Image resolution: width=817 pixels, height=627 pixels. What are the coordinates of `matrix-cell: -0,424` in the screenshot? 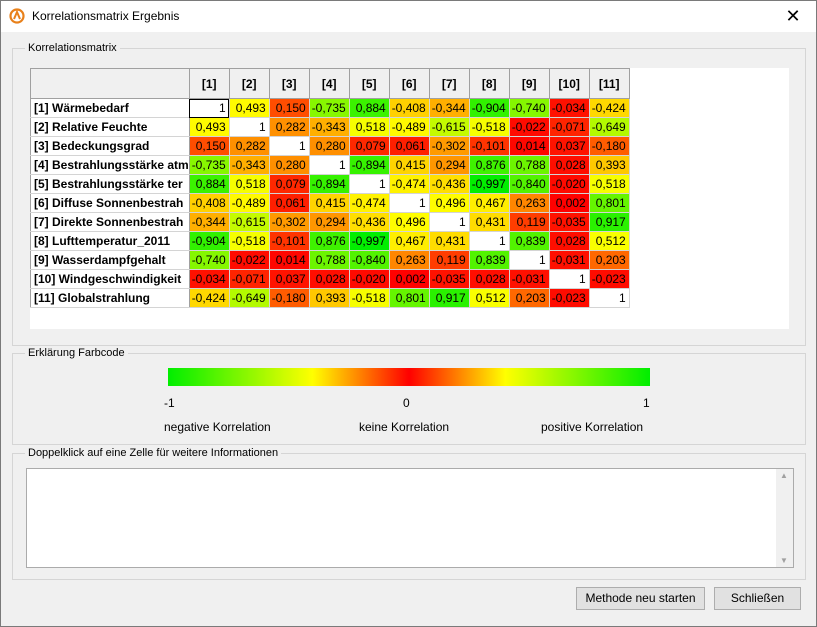 It's located at (209, 298).